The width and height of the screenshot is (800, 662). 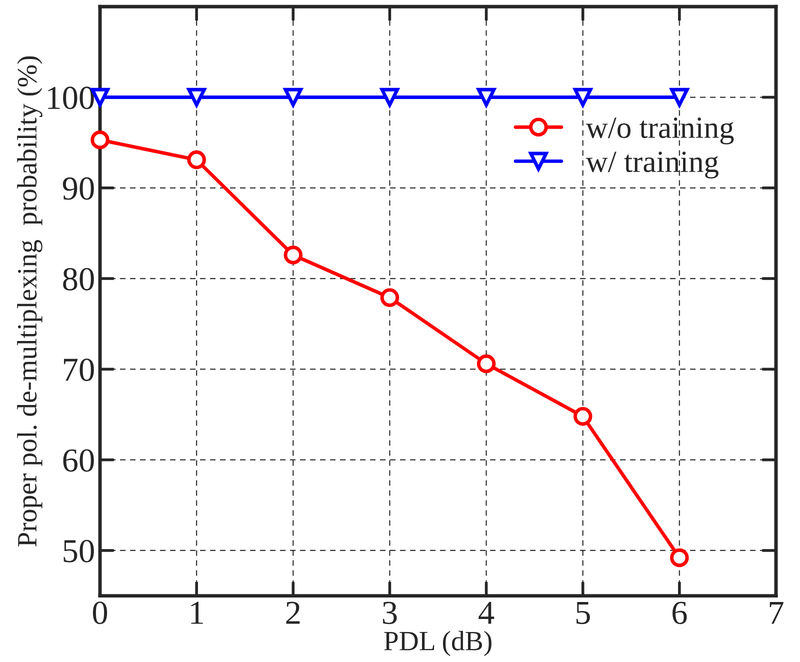 I want to click on legend-label: w/ training, so click(x=652, y=165).